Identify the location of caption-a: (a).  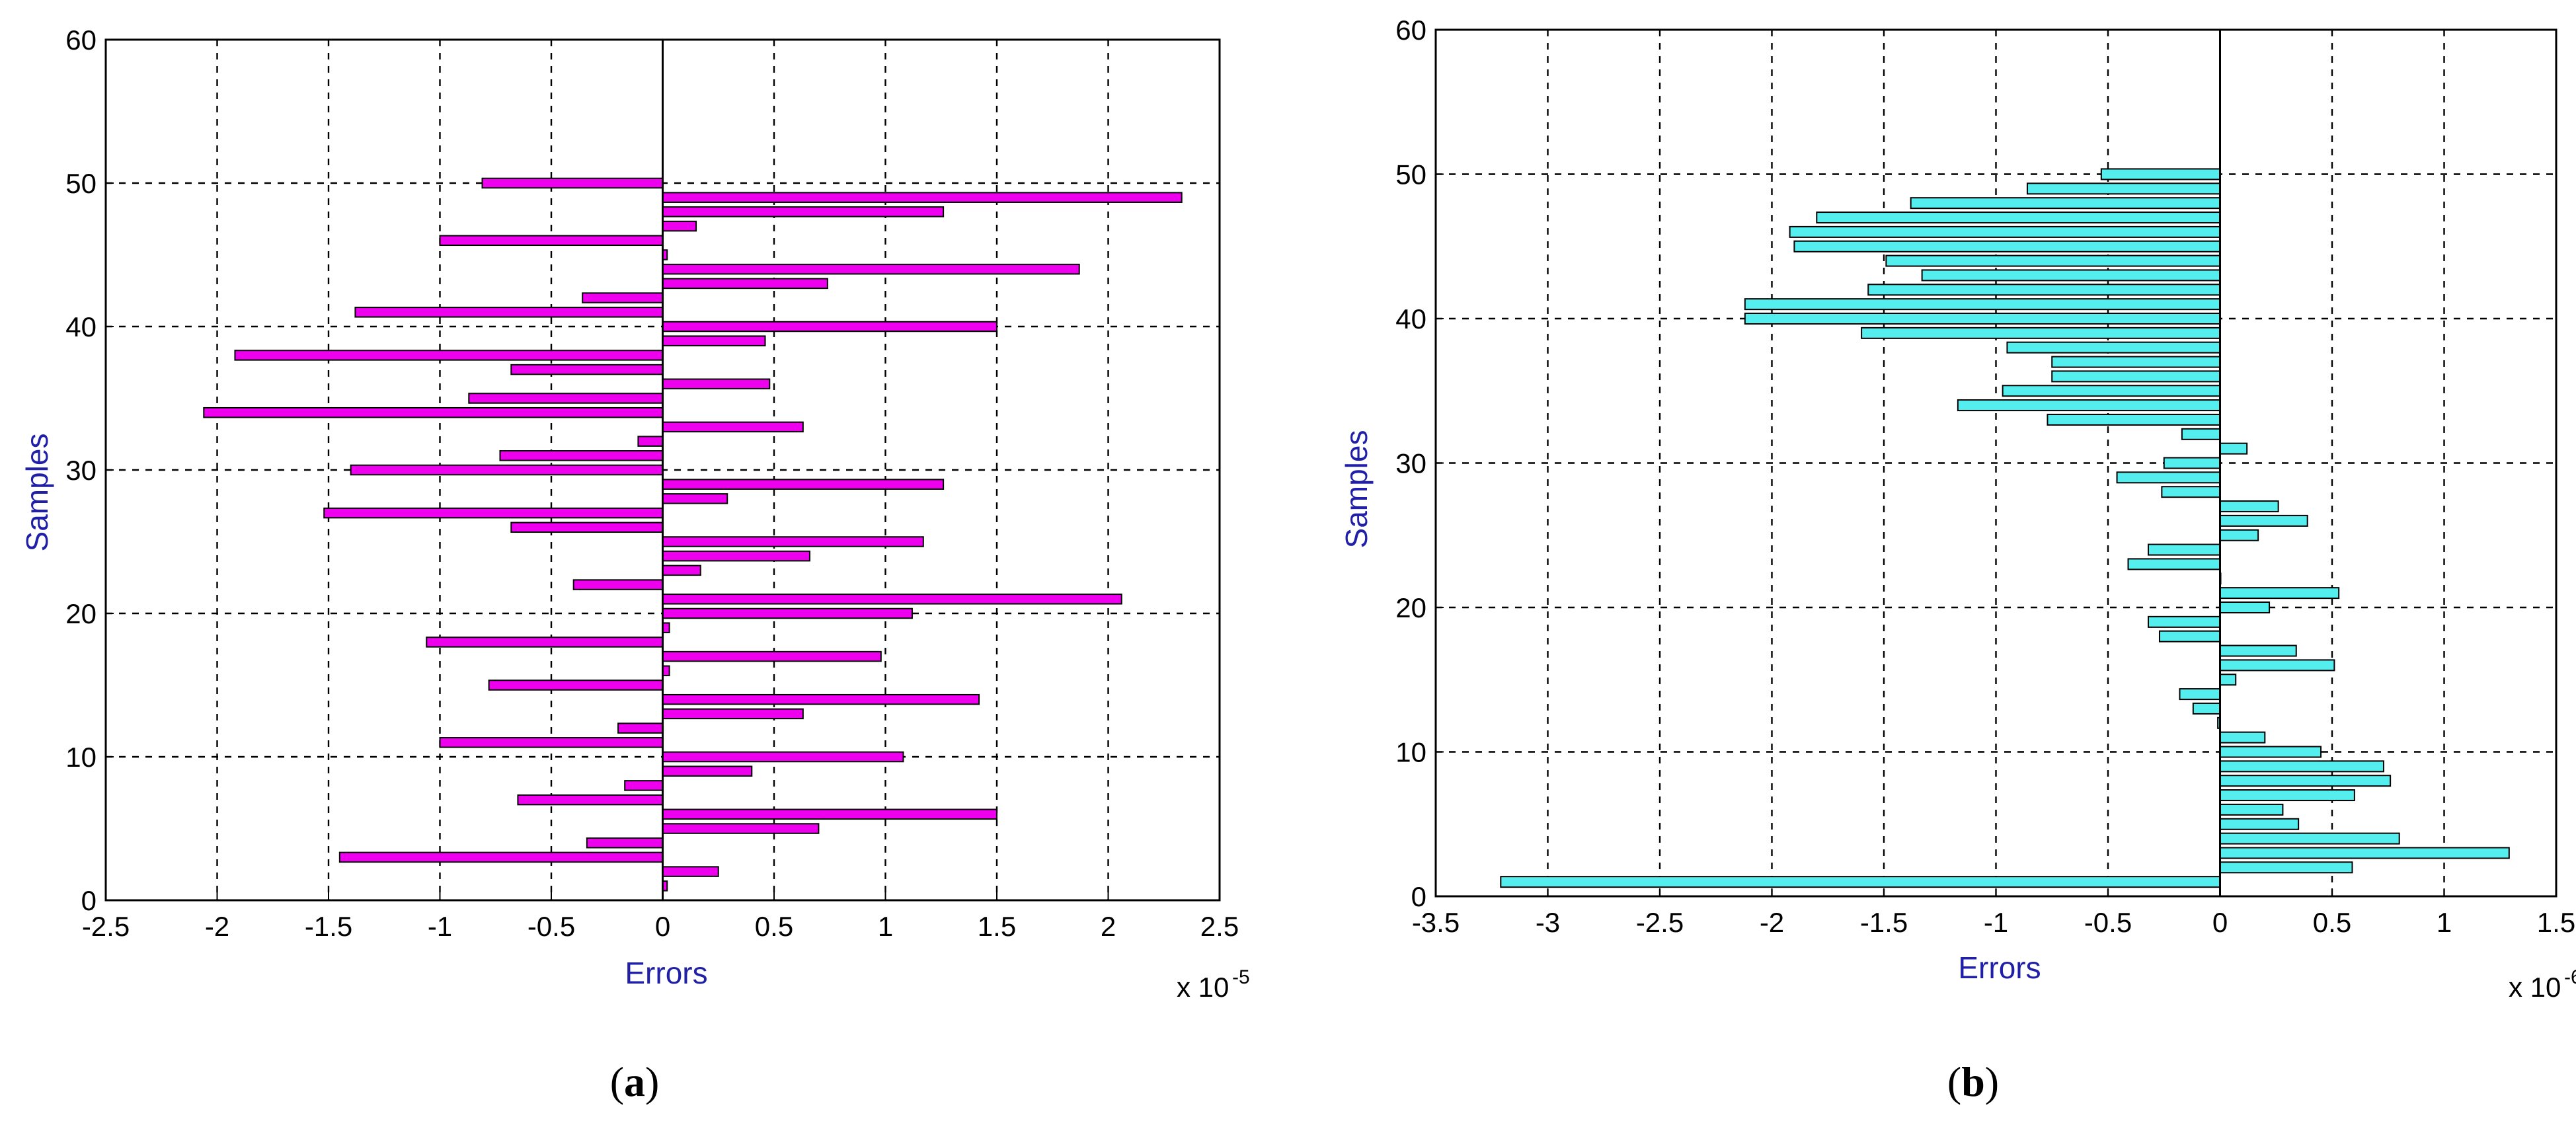
(635, 1082).